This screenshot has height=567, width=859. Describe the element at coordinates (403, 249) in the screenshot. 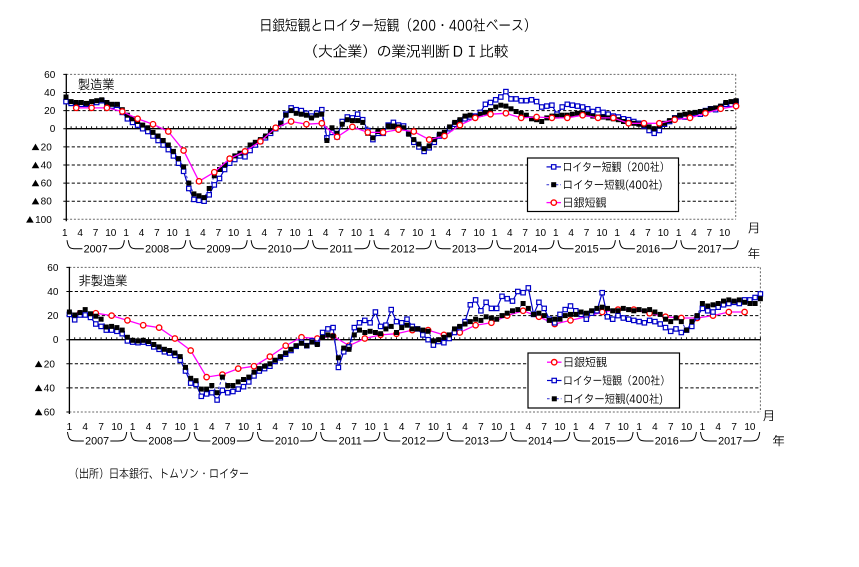

I see `svg-text: 2012` at that location.